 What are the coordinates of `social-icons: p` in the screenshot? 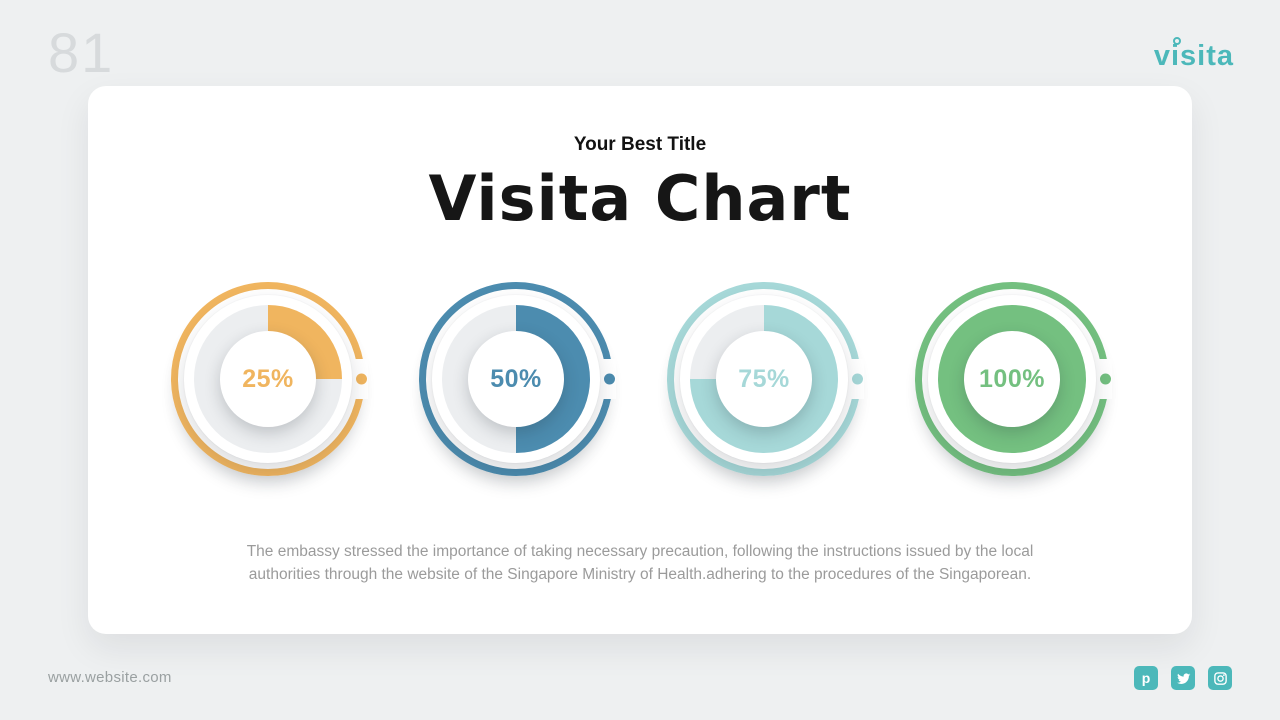 It's located at (1183, 678).